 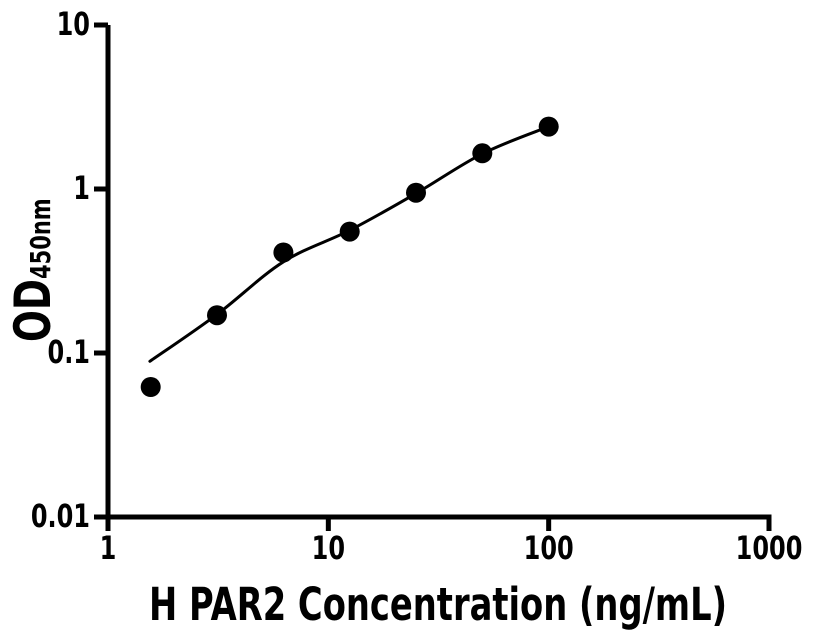 I want to click on x-axis-ticks, so click(x=438, y=524).